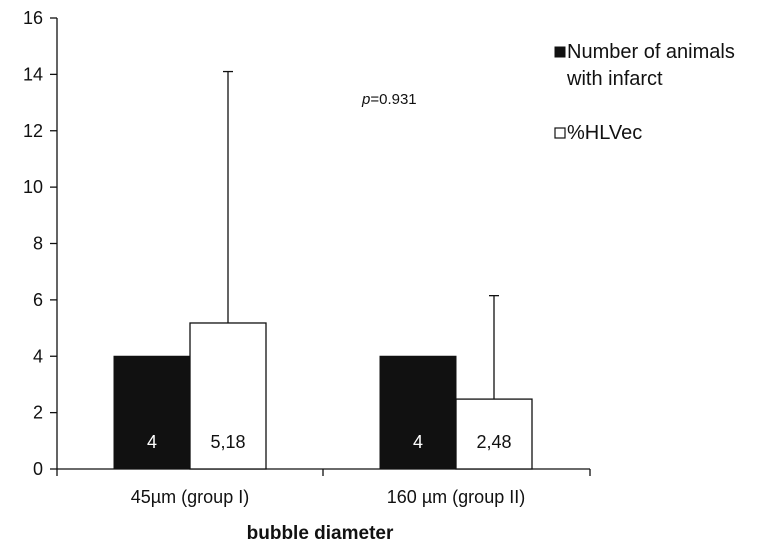  What do you see at coordinates (323, 487) in the screenshot?
I see `x-axis: 45µm (group I) 160 µm (group II)` at bounding box center [323, 487].